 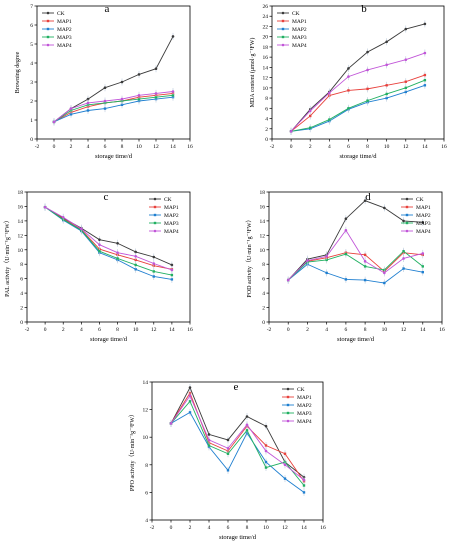 What do you see at coordinates (106, 197) in the screenshot?
I see `panel-label: c` at bounding box center [106, 197].